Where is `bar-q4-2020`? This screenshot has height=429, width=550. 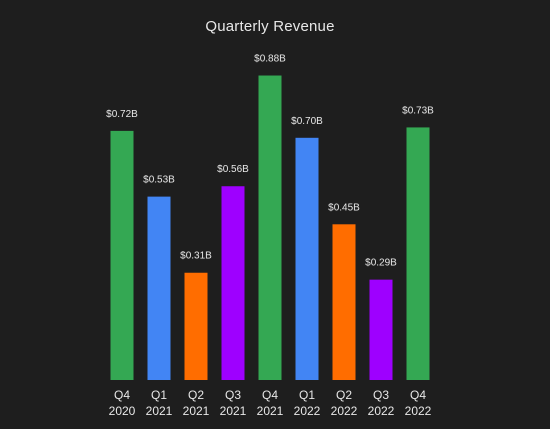 bar-q4-2020 is located at coordinates (122, 255).